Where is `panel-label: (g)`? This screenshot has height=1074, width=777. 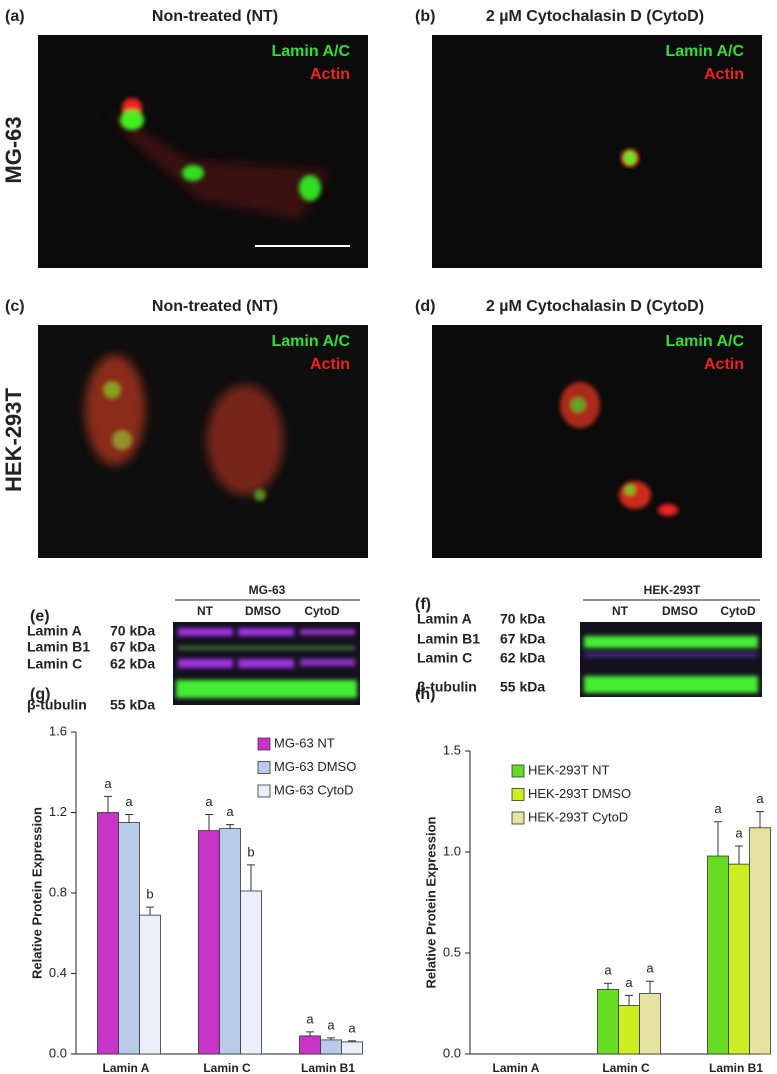 panel-label: (g) is located at coordinates (40, 694).